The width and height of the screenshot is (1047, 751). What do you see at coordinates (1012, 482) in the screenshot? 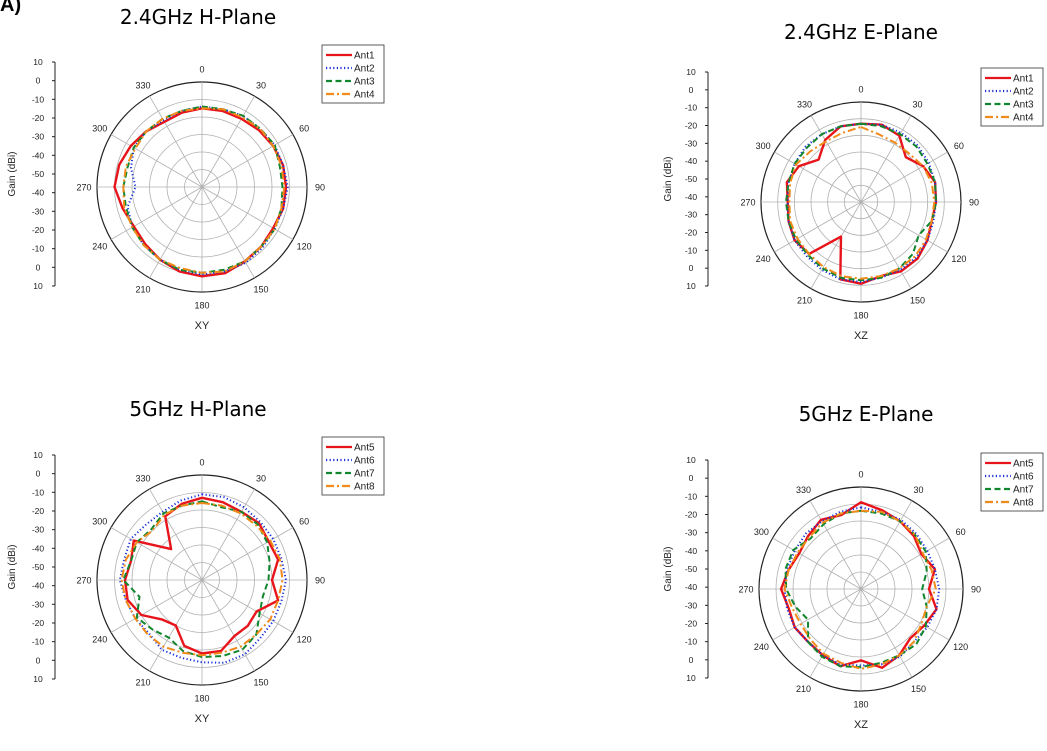
I see `legend: Ant5 Ant6 Ant7 Ant8` at bounding box center [1012, 482].